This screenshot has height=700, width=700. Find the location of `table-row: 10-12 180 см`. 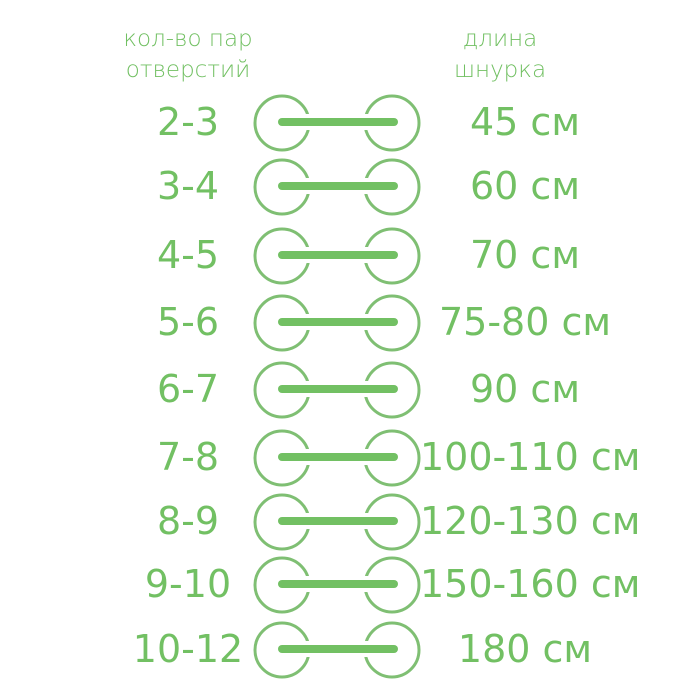

table-row: 10-12 180 см is located at coordinates (350, 649).